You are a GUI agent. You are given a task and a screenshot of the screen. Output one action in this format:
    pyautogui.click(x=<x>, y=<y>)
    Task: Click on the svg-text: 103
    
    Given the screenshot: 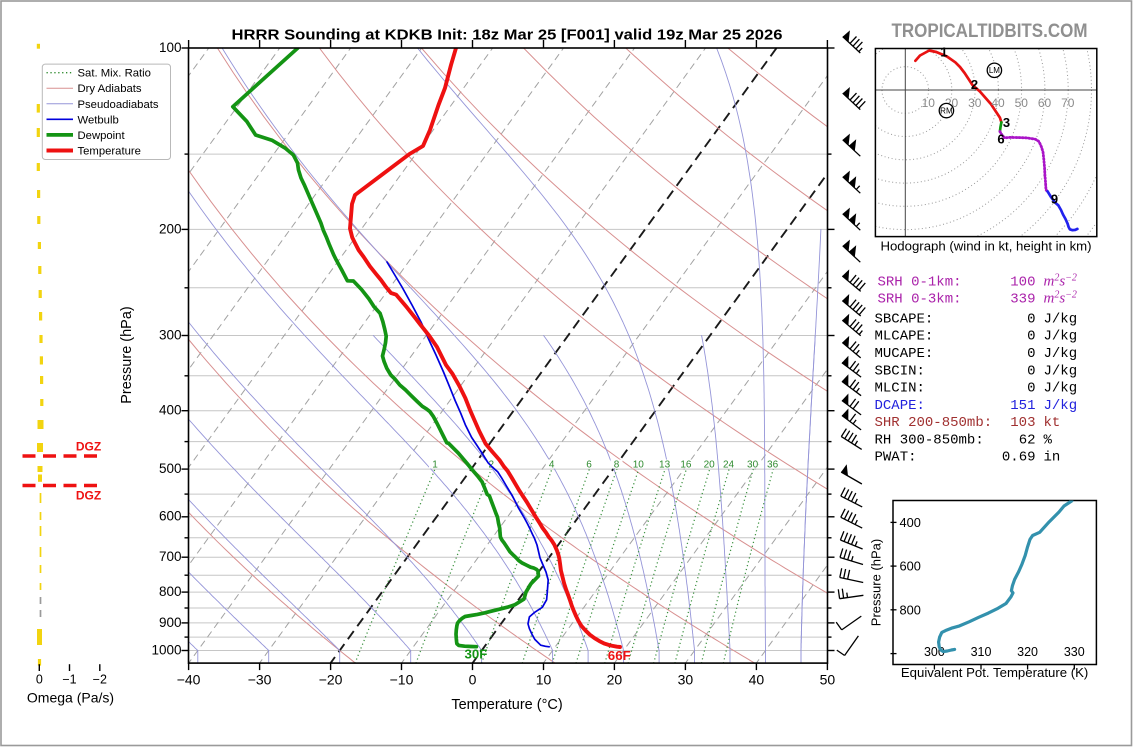 What is the action you would take?
    pyautogui.click(x=1022, y=423)
    